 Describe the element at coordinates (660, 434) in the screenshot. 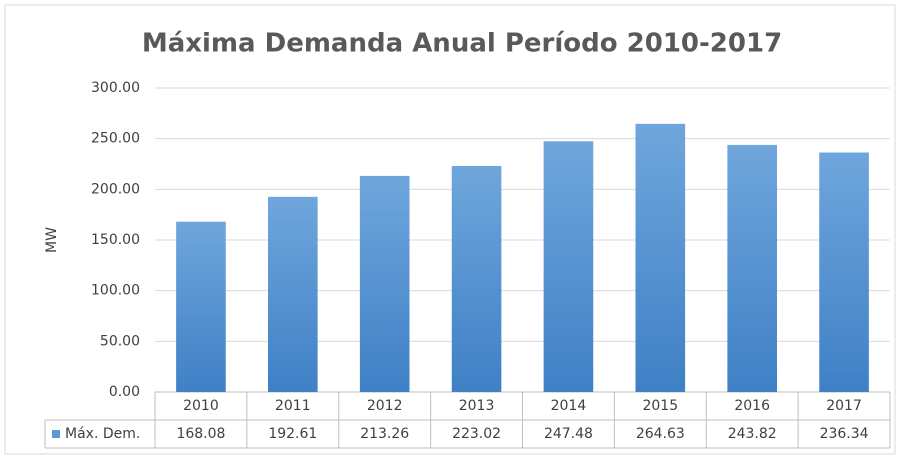

I see `table-value: 264.63` at that location.